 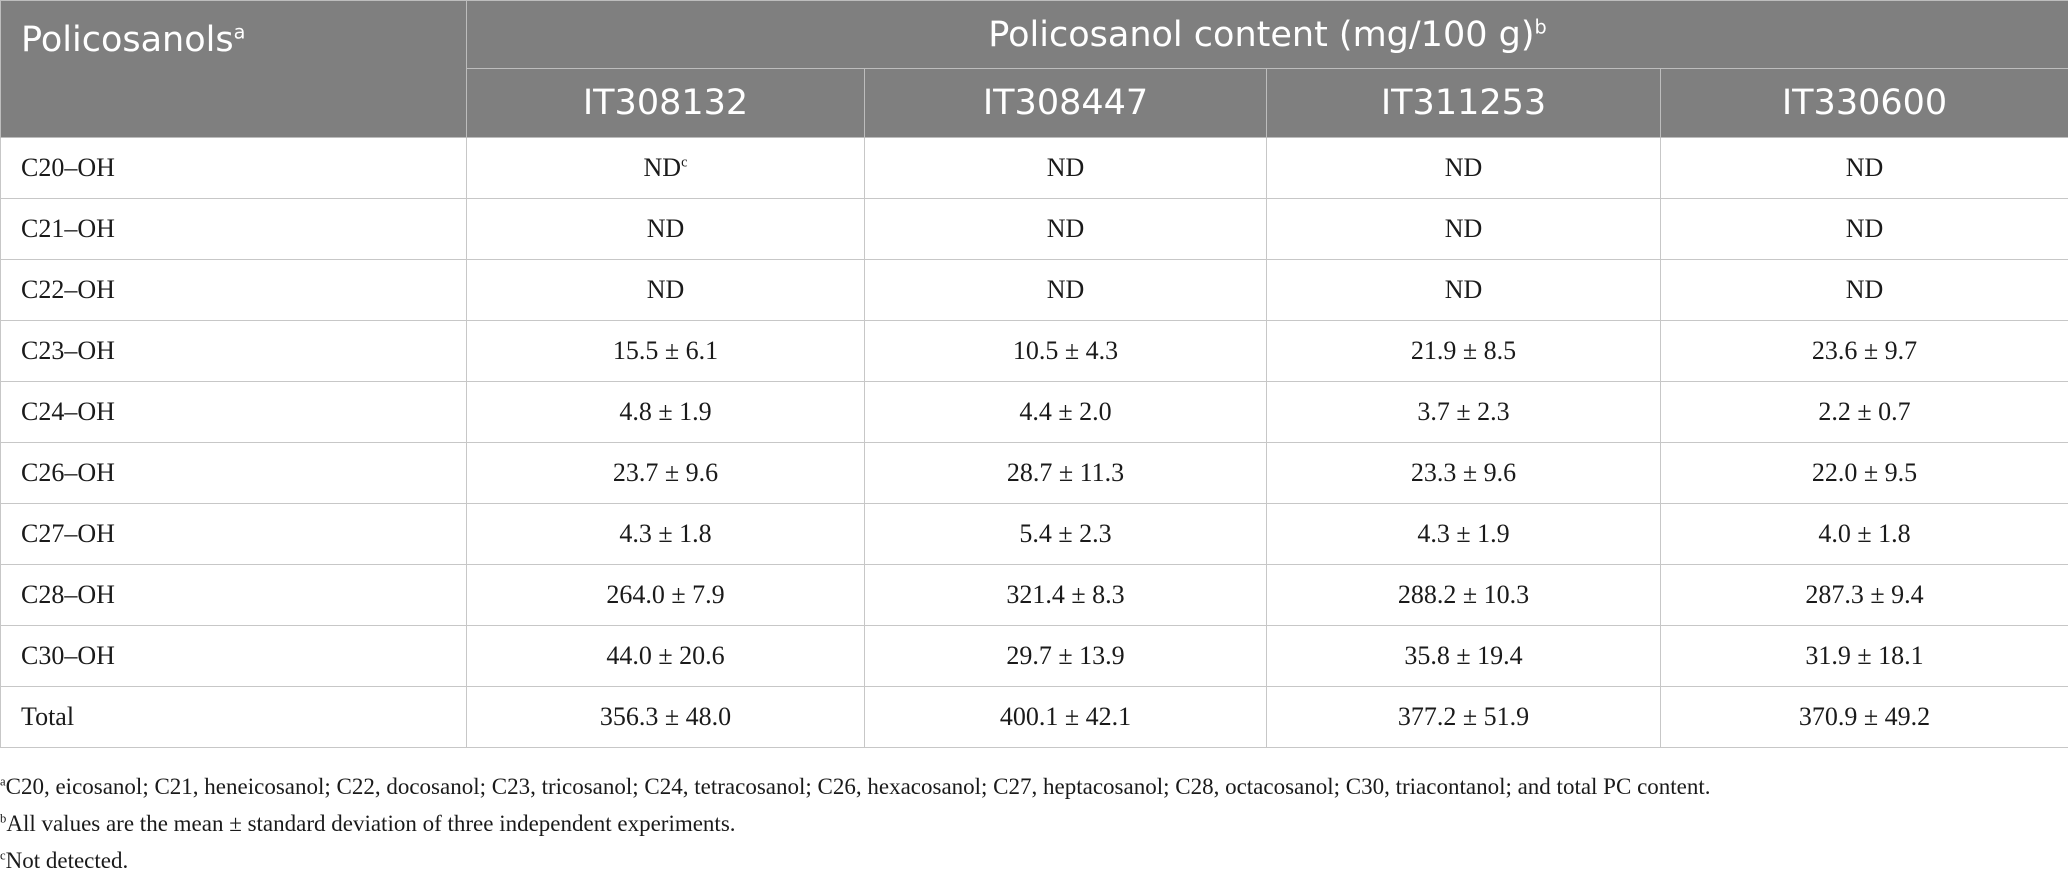 I want to click on row-label: C26–OH, so click(x=233, y=473).